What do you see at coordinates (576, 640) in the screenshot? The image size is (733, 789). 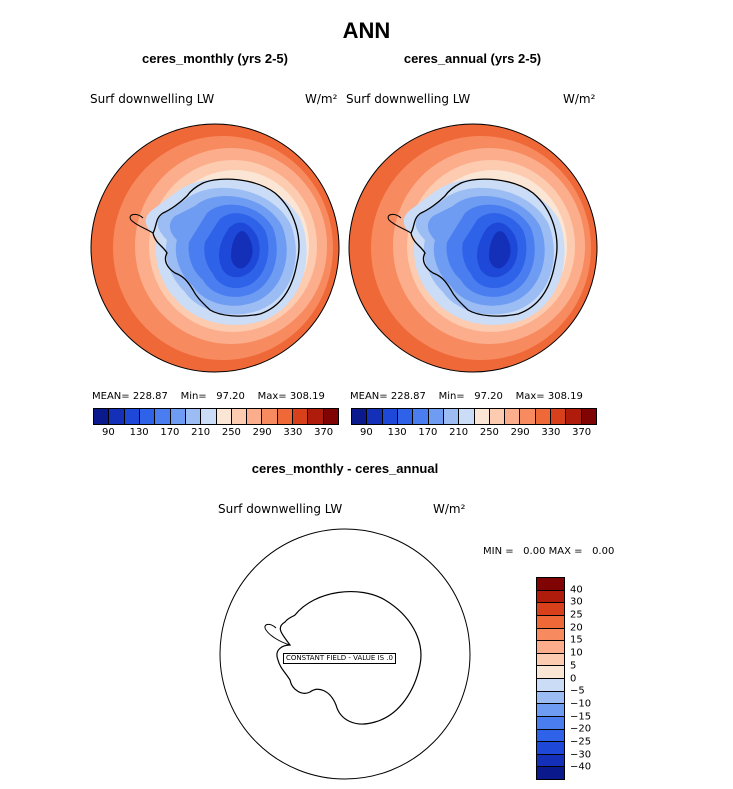 I see `colorbar-tick-label: 15` at bounding box center [576, 640].